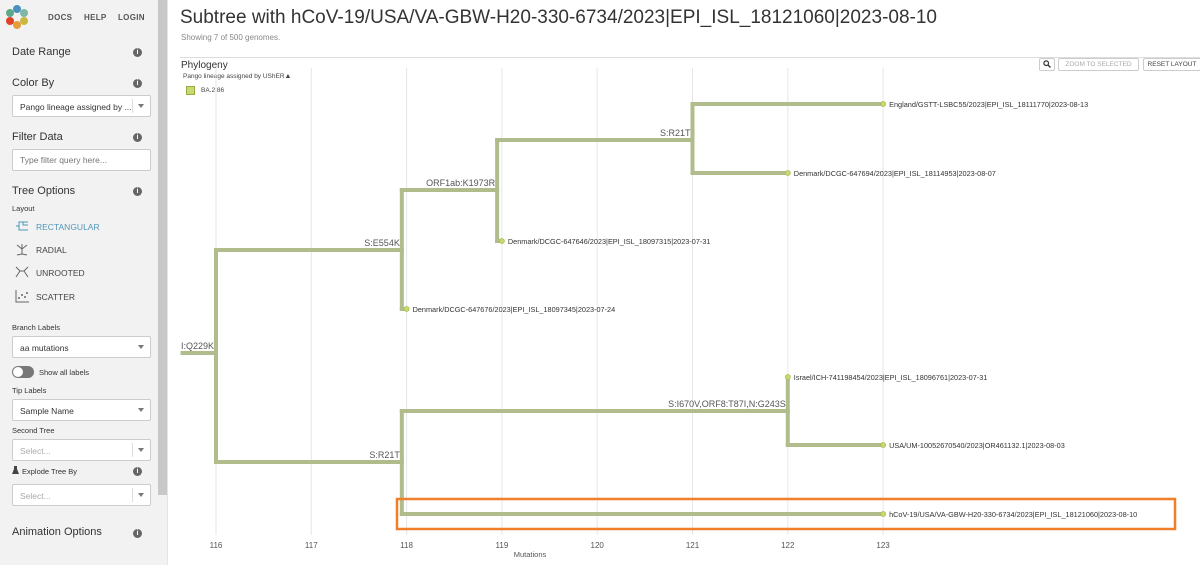  Describe the element at coordinates (15, 470) in the screenshot. I see `flask-icon` at that location.